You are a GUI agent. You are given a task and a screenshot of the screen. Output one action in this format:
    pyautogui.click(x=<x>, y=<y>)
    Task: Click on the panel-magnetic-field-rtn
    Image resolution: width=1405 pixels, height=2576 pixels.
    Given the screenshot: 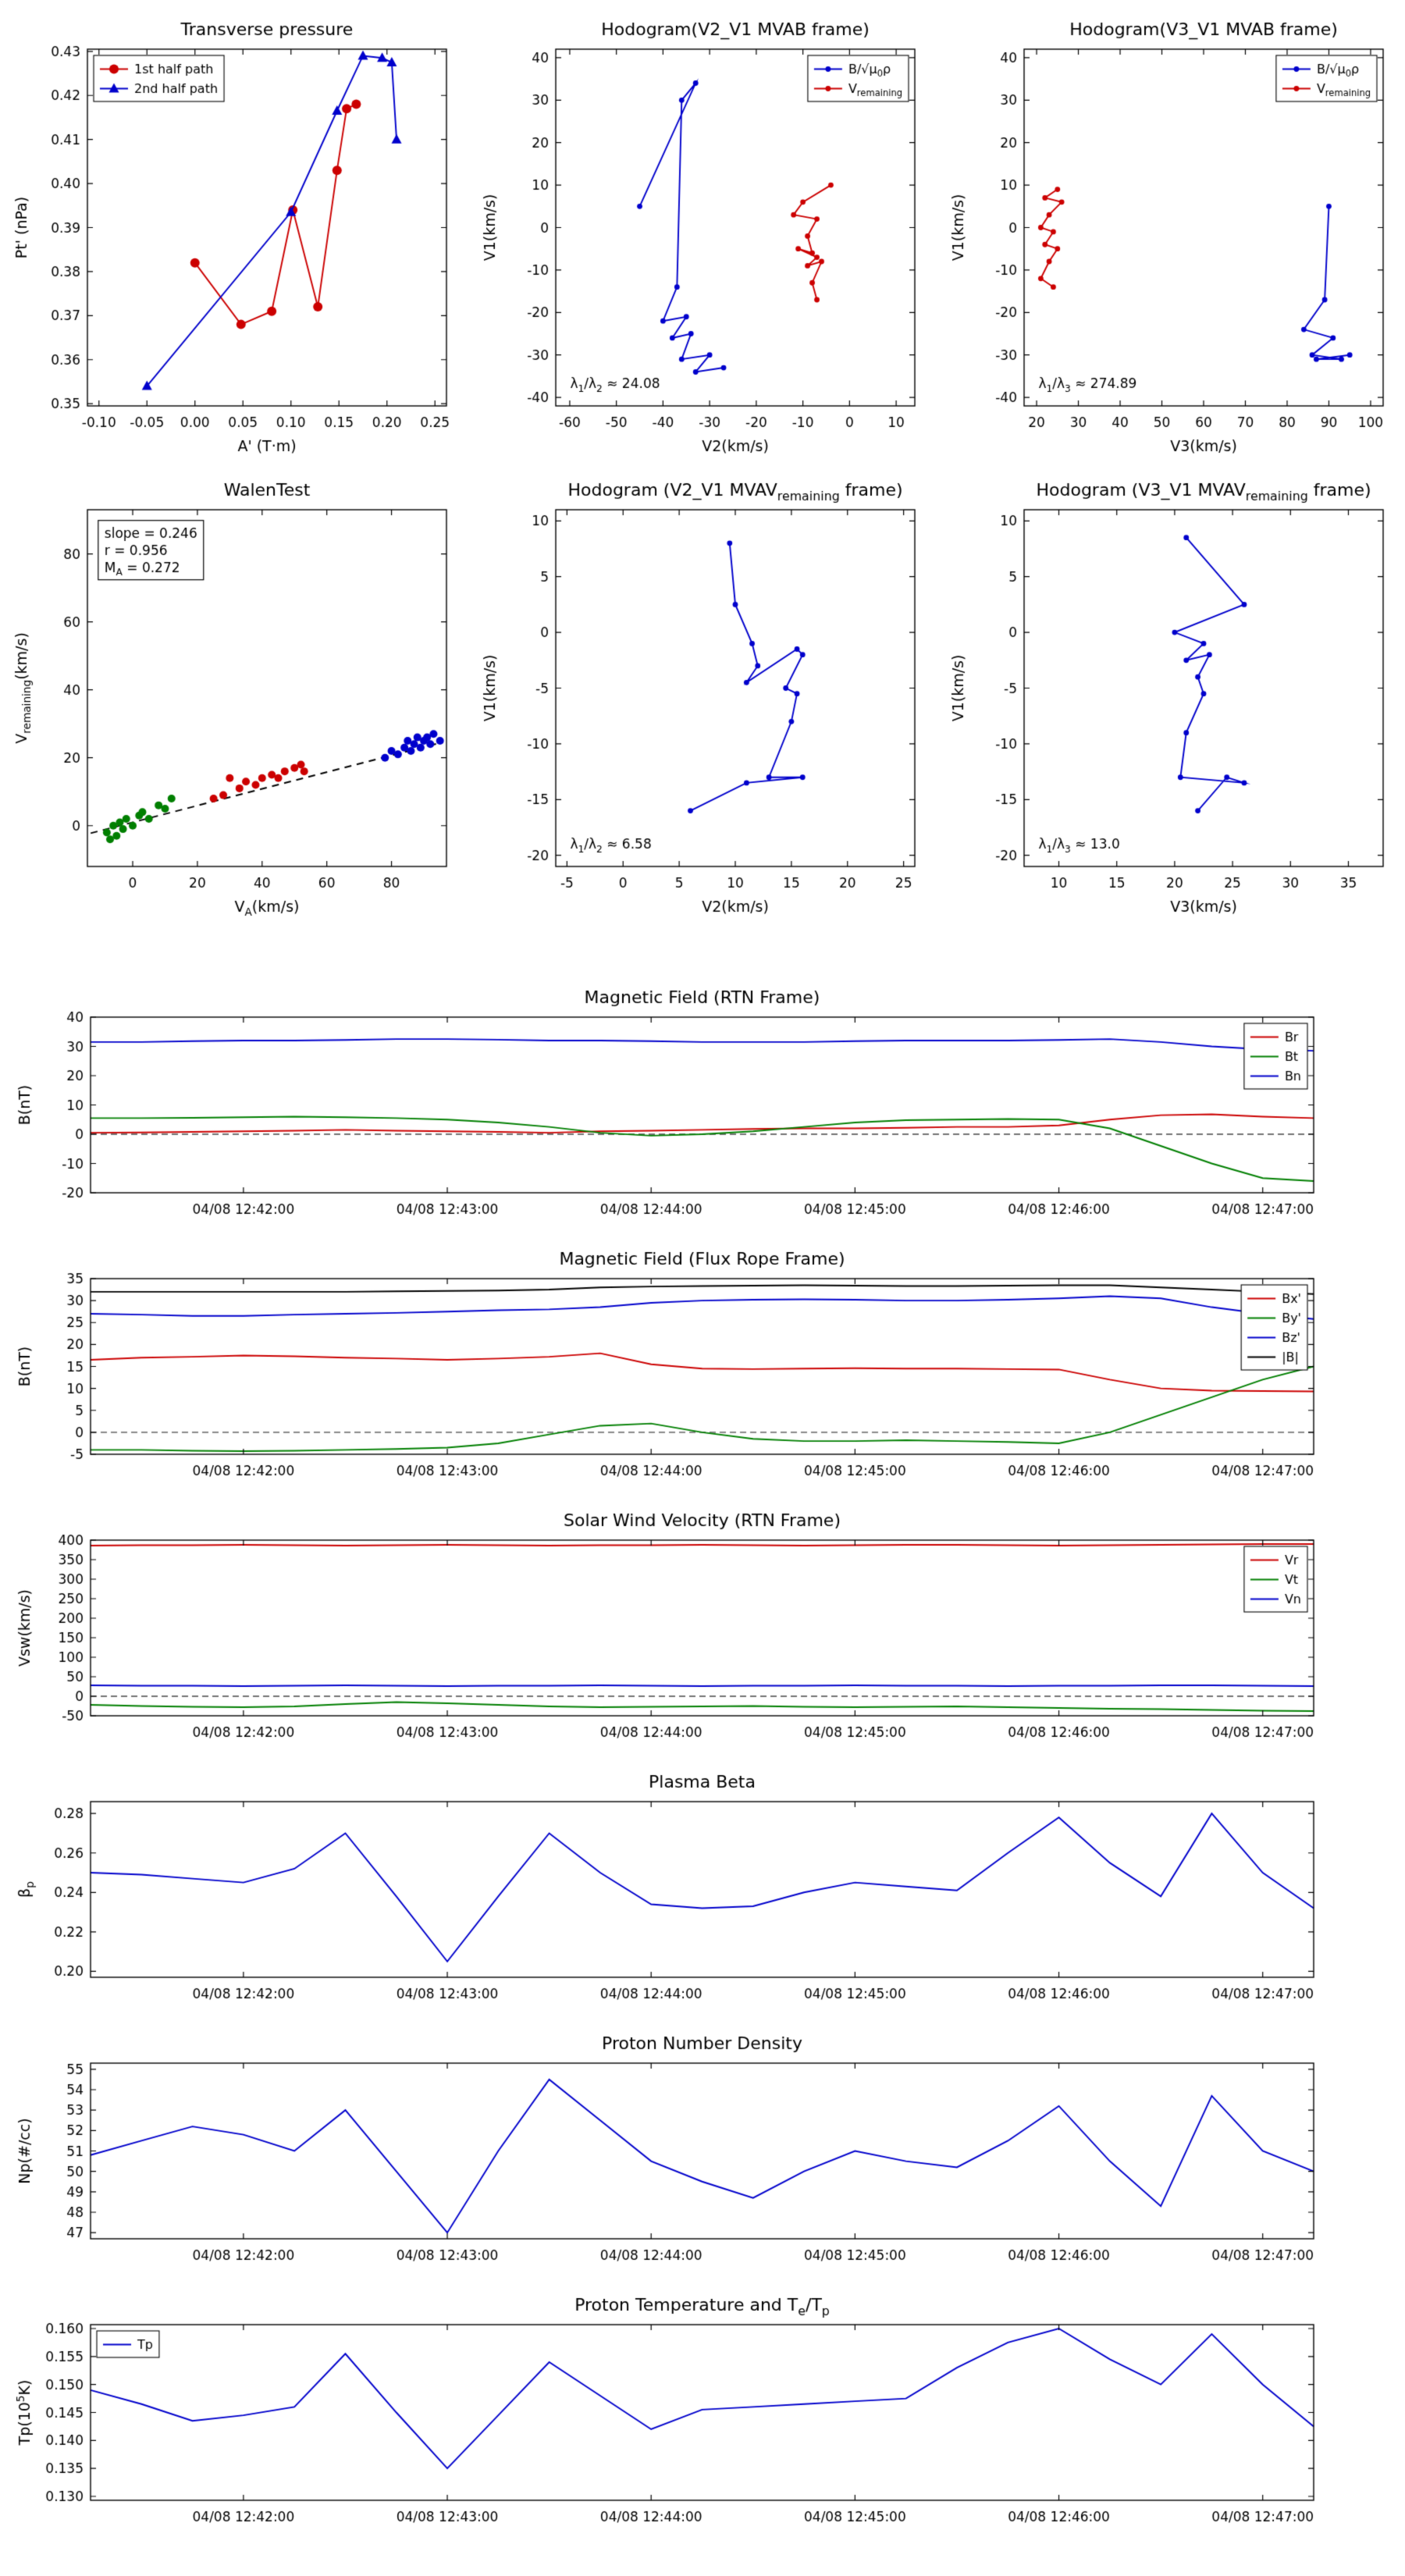 What is the action you would take?
    pyautogui.click(x=703, y=1110)
    